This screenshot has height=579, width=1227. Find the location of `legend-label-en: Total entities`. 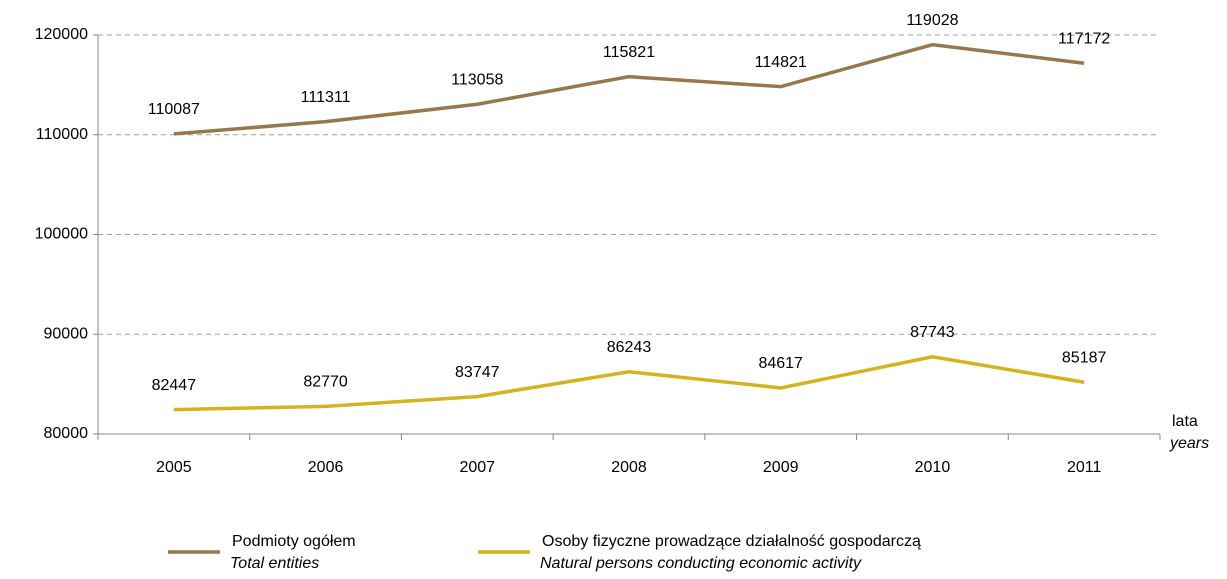

legend-label-en: Total entities is located at coordinates (274, 563).